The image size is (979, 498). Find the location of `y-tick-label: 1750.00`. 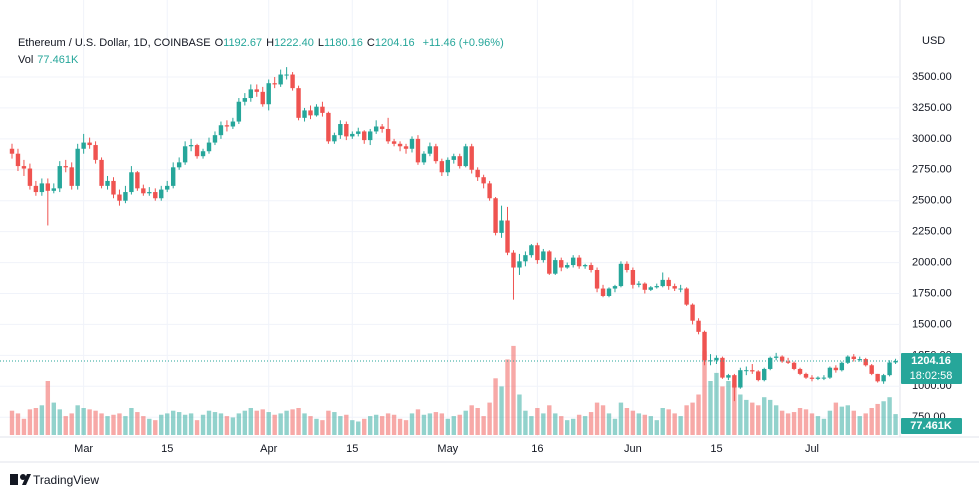

y-tick-label: 1750.00 is located at coordinates (932, 293).